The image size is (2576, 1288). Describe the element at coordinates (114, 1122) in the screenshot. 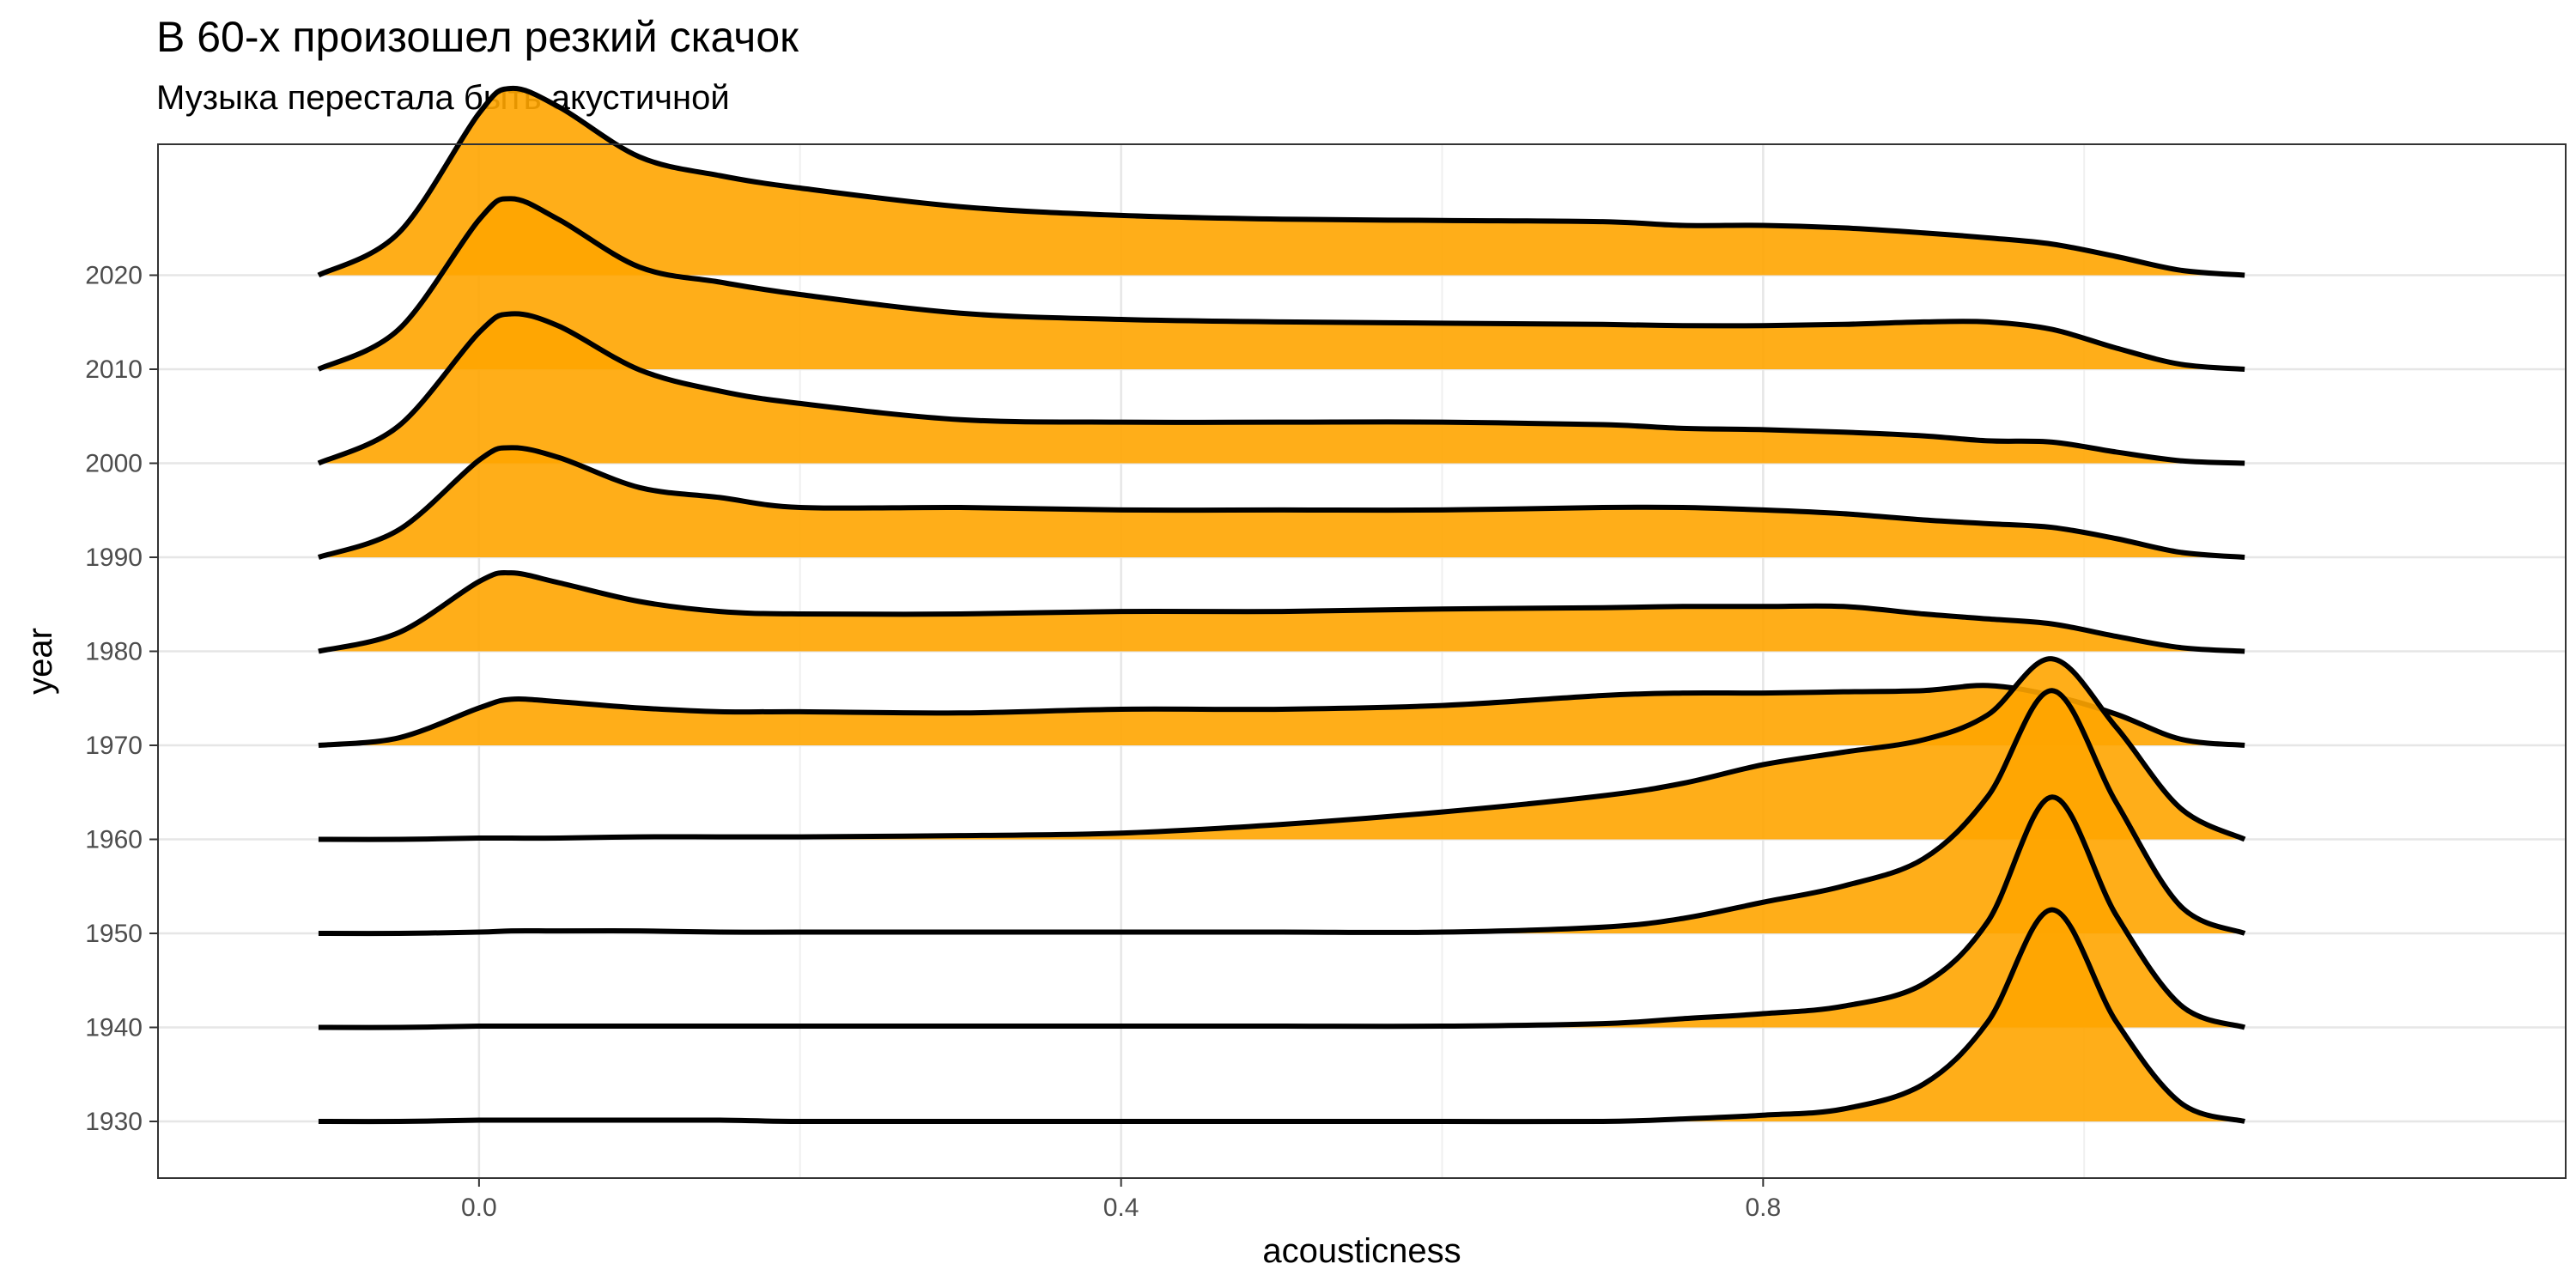

I see `y-tick-label: 1930` at that location.